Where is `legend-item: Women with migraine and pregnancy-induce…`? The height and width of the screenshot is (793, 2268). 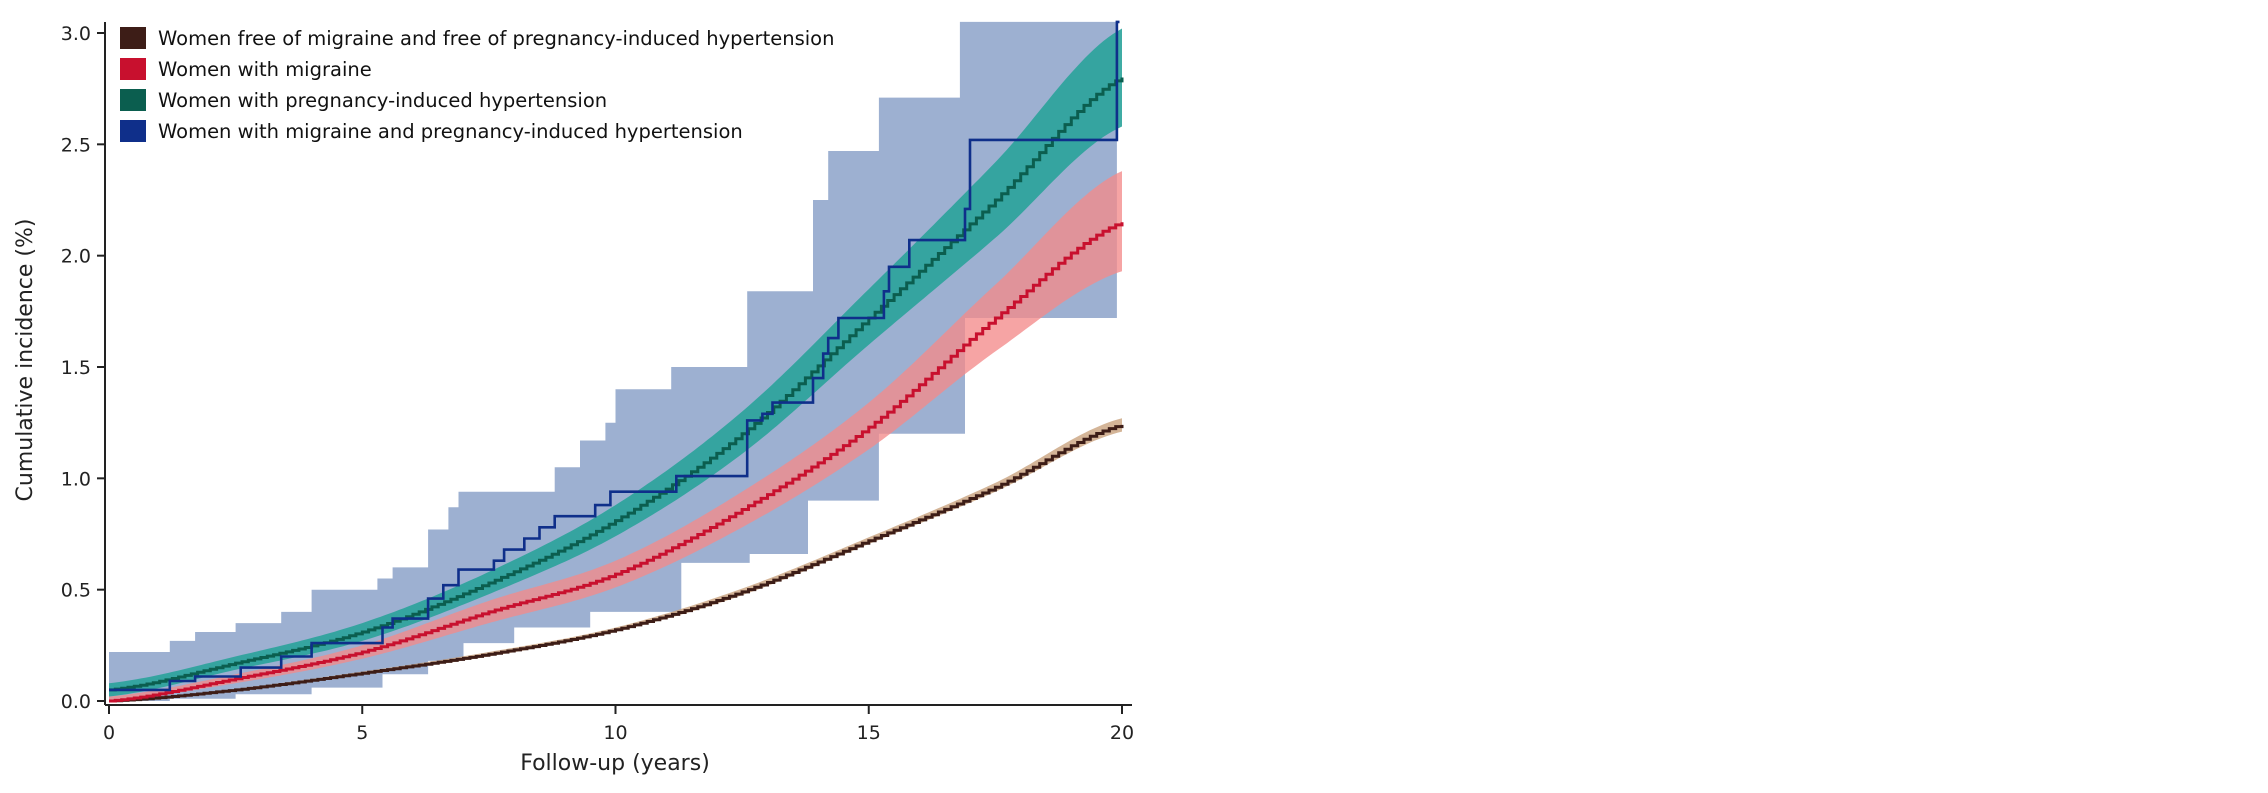 legend-item: Women with migraine and pregnancy-induce… is located at coordinates (431, 131).